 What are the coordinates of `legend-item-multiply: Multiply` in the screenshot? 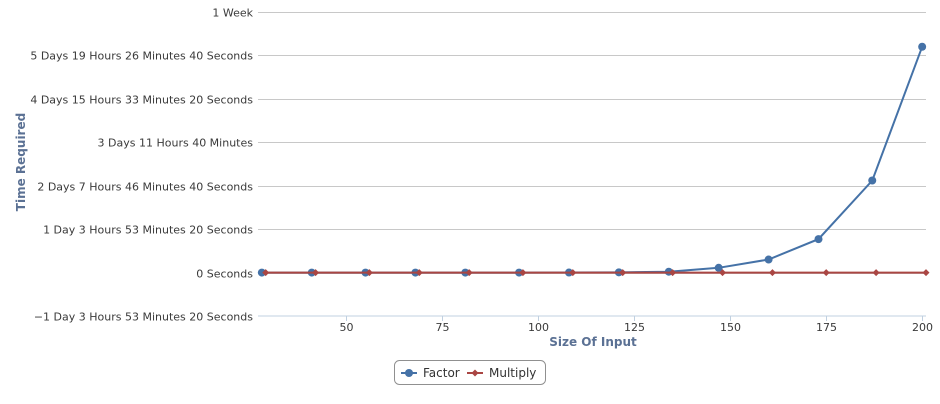 It's located at (501, 373).